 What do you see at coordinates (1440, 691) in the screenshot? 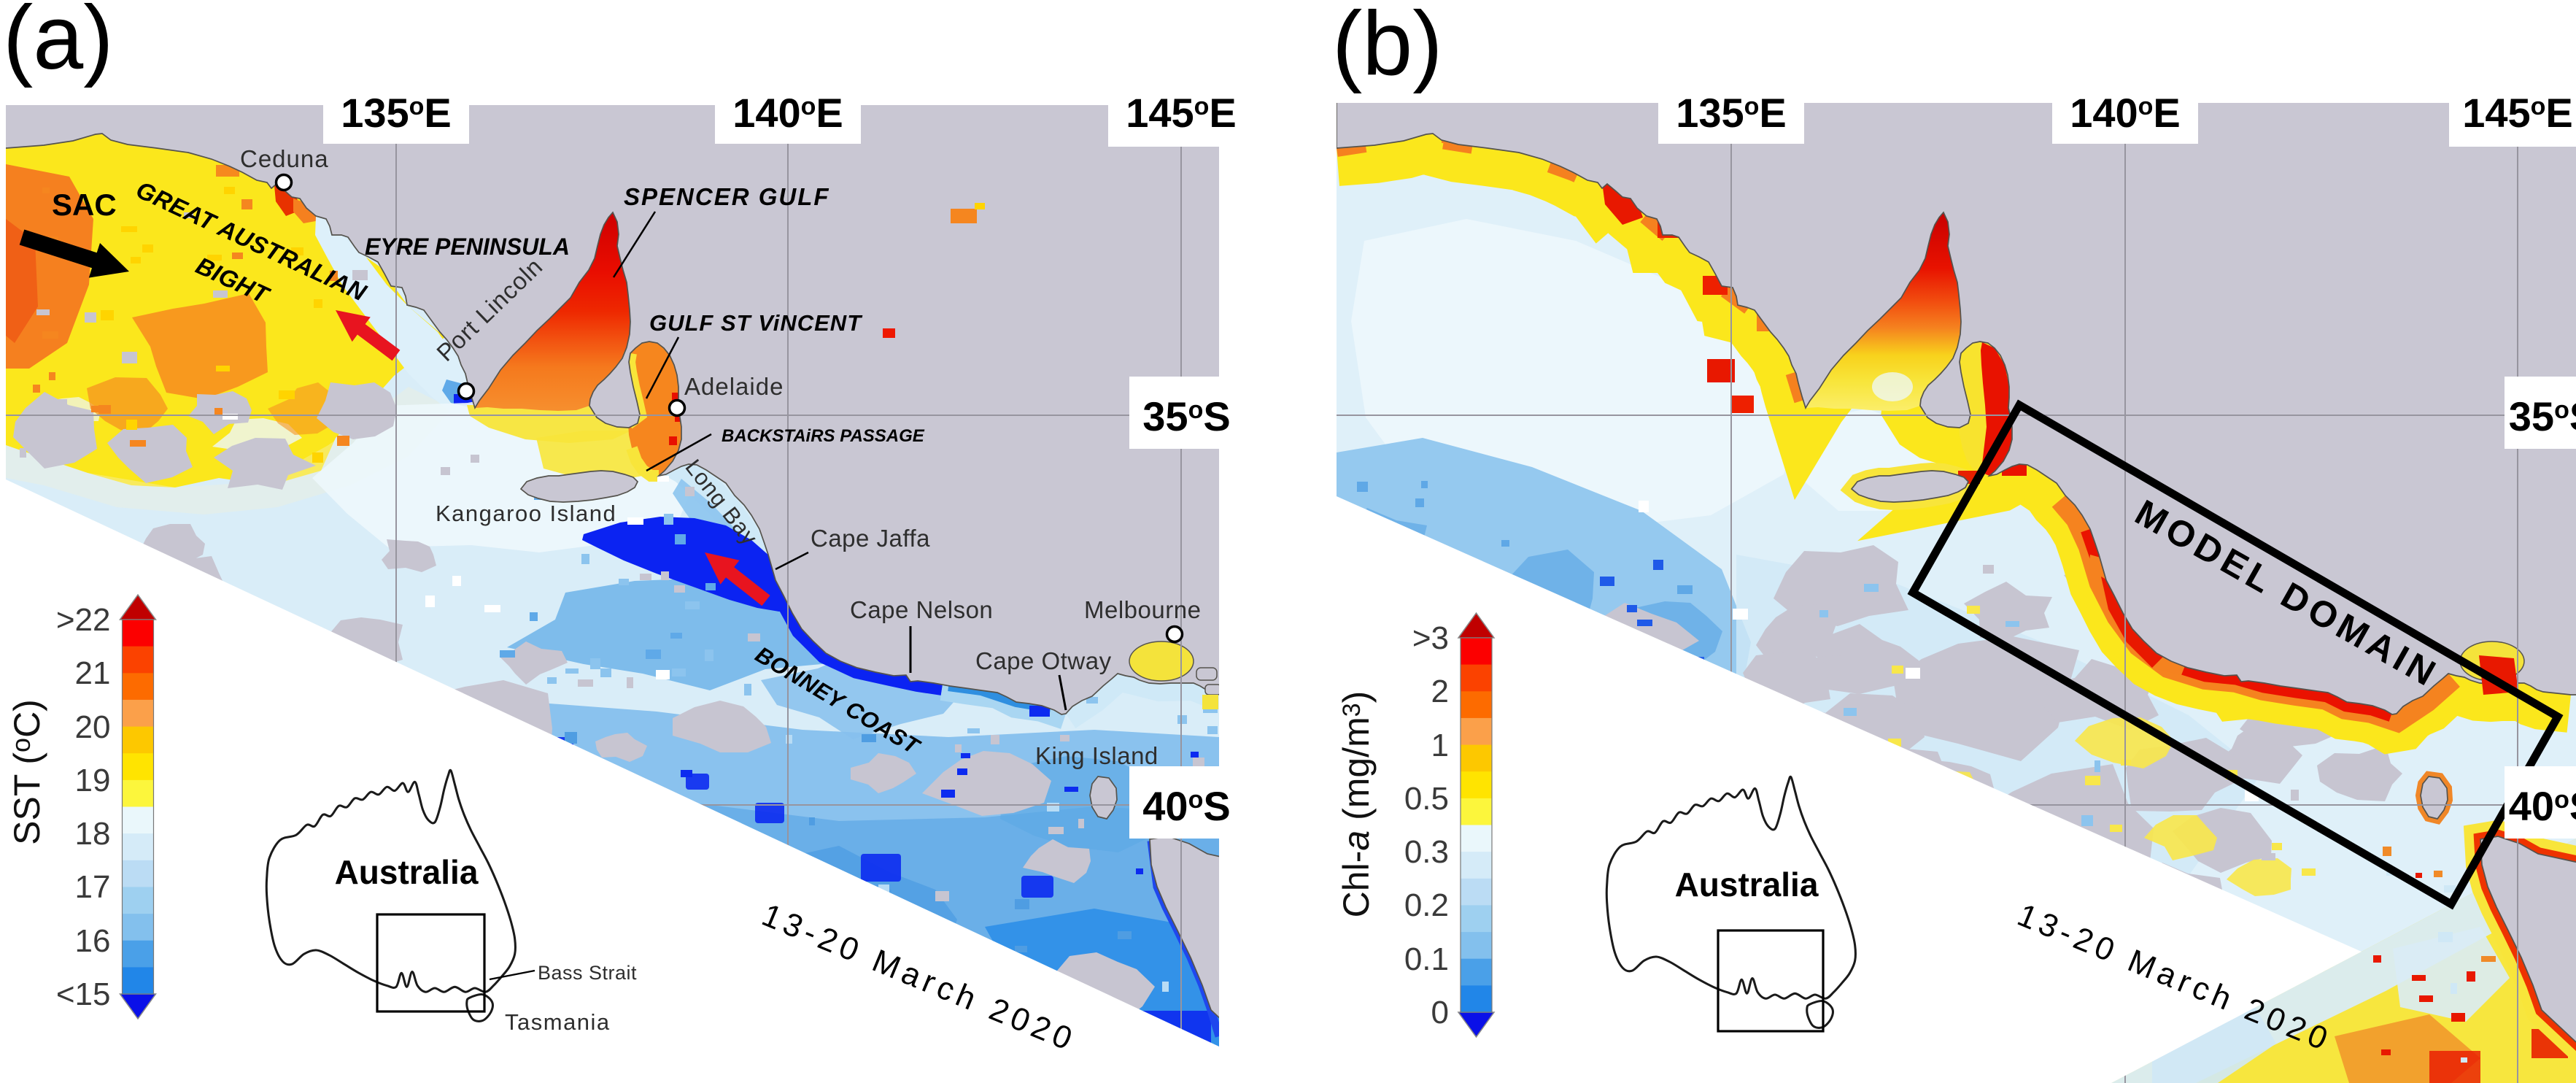
I see `svg-text: 2` at bounding box center [1440, 691].